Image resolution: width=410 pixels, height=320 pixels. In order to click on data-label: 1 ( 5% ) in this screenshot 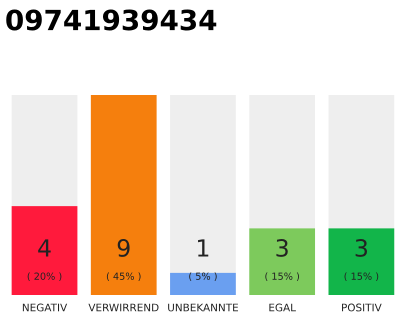, I will do `click(203, 260)`.